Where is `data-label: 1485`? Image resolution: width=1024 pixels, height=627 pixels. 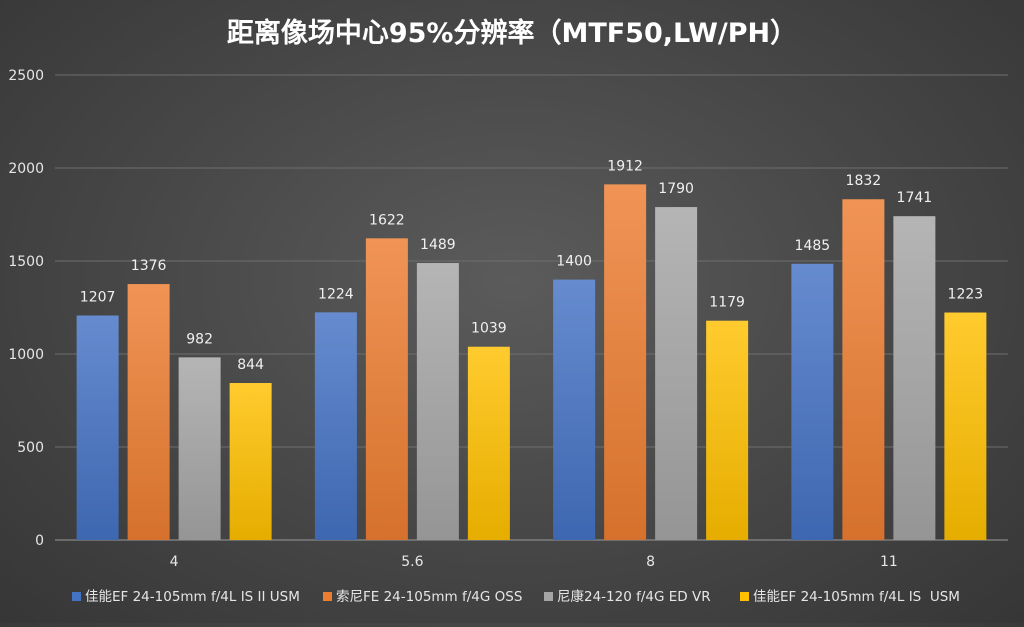
data-label: 1485 is located at coordinates (813, 246).